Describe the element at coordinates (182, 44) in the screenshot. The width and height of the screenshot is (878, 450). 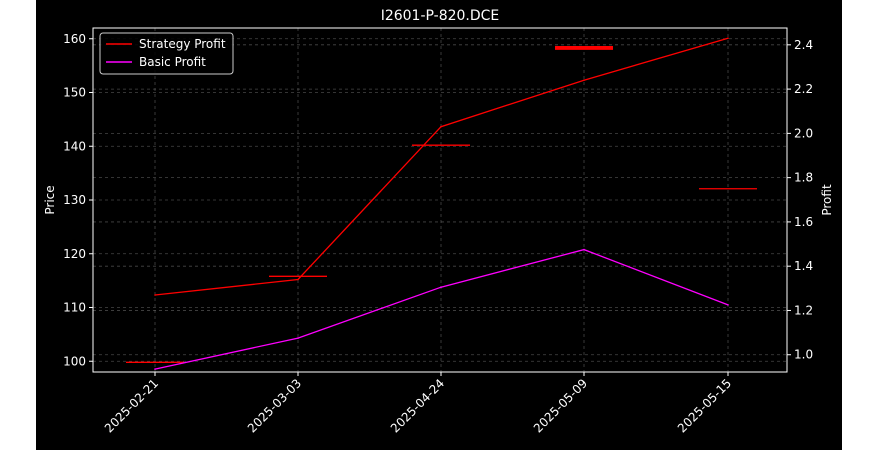
I see `legend-label-strategy-profit: Strategy Profit` at that location.